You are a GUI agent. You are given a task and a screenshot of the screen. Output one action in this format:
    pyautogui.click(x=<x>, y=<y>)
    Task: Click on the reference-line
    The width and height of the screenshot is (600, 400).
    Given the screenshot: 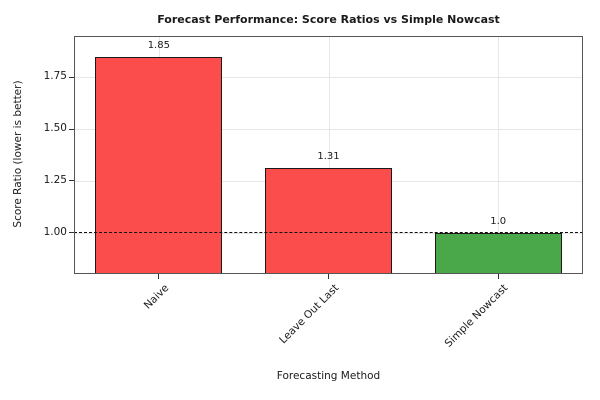 What is the action you would take?
    pyautogui.click(x=328, y=232)
    